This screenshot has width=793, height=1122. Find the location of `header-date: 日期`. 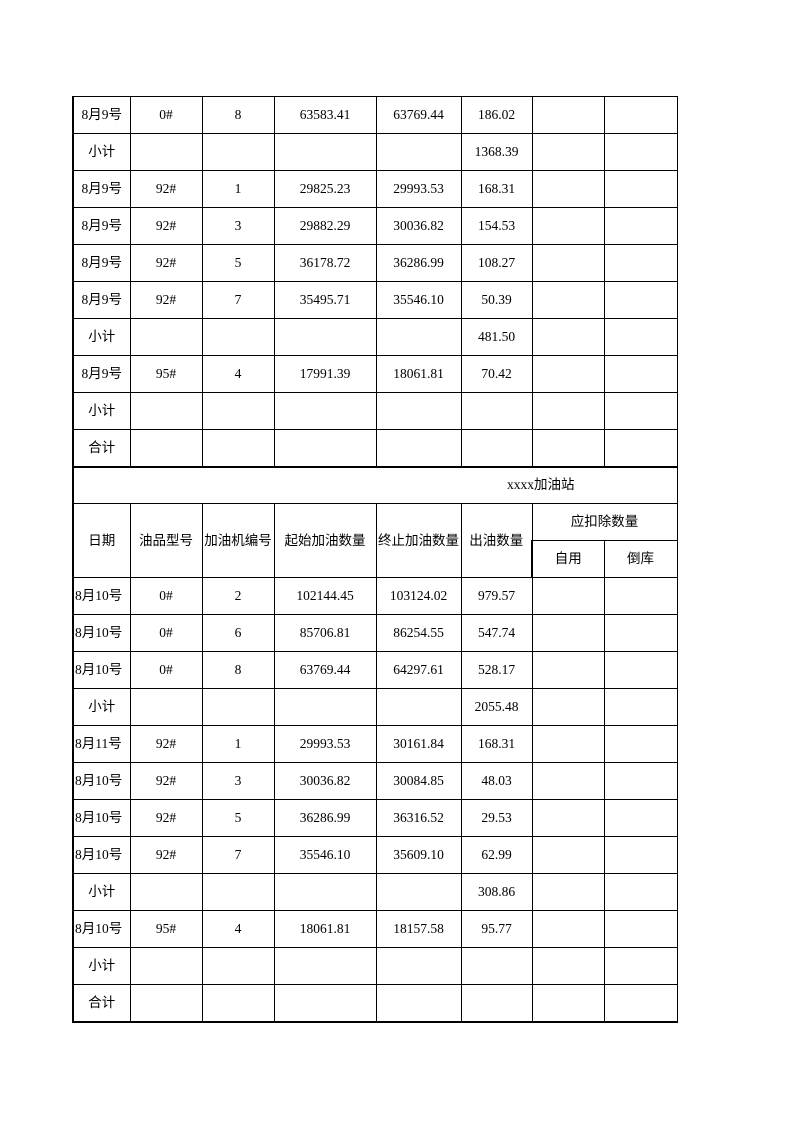

header-date: 日期 is located at coordinates (101, 540).